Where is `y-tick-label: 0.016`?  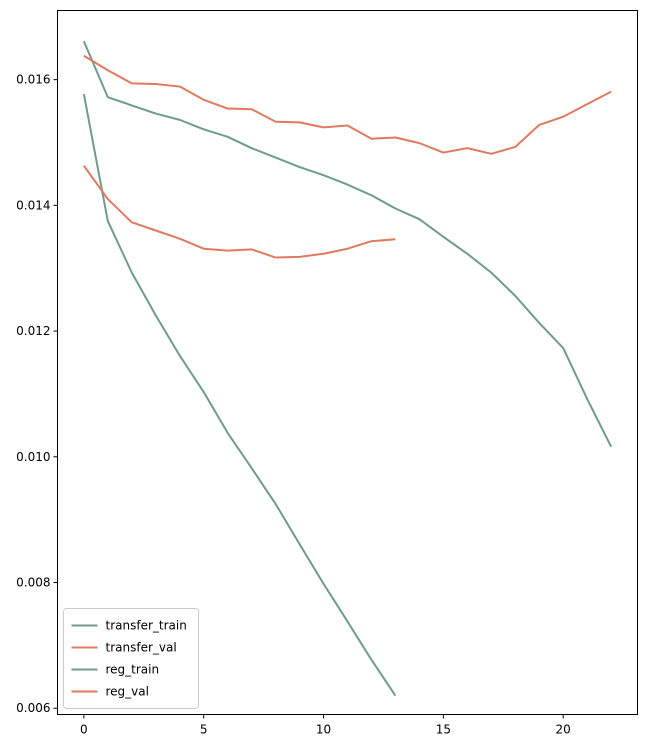 y-tick-label: 0.016 is located at coordinates (33, 80).